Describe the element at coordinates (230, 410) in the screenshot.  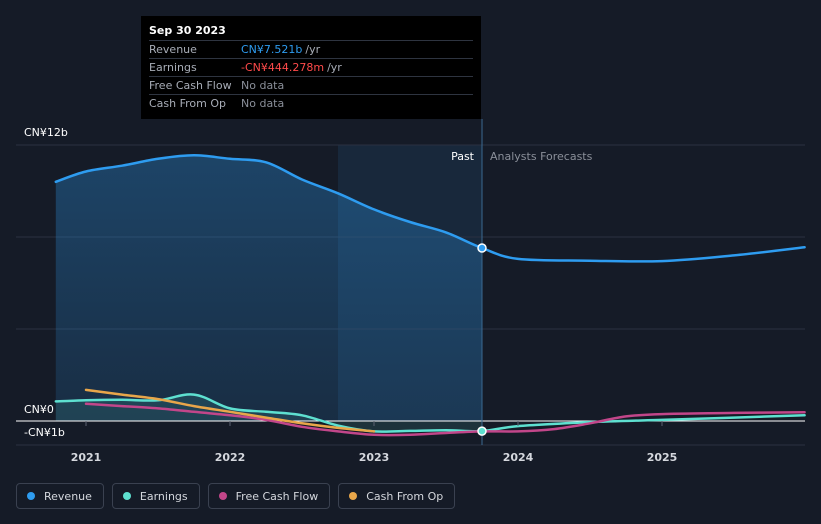
I see `cash-from-op-line` at that location.